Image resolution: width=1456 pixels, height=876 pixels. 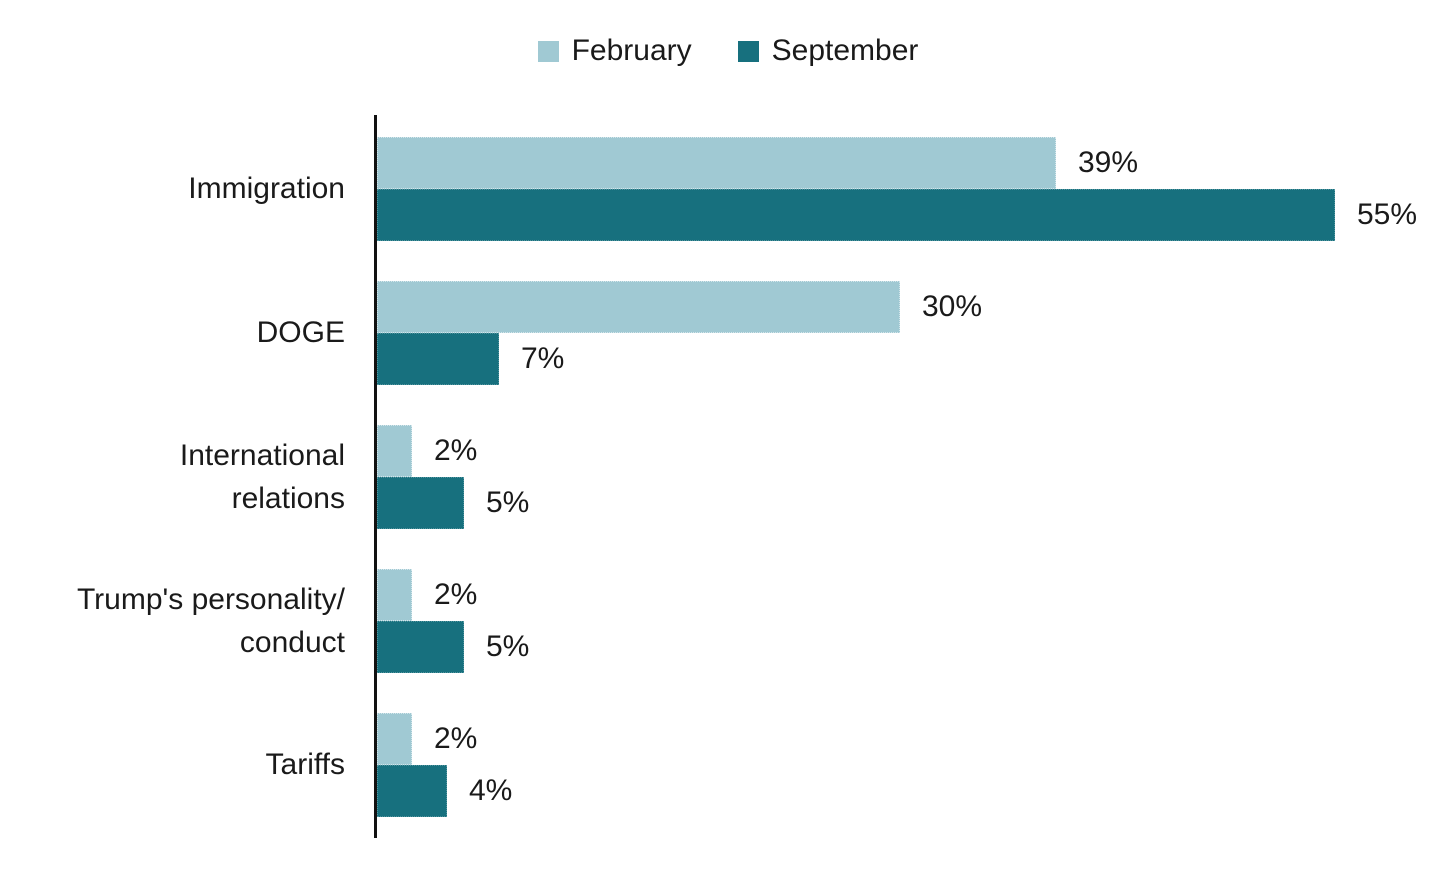 I want to click on bar-line: 39%, so click(x=897, y=163).